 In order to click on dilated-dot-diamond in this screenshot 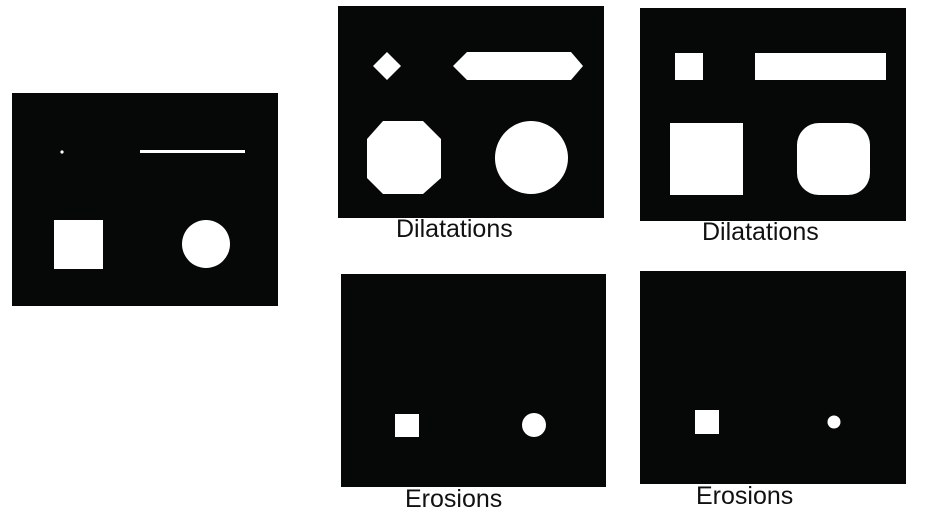, I will do `click(387, 66)`.